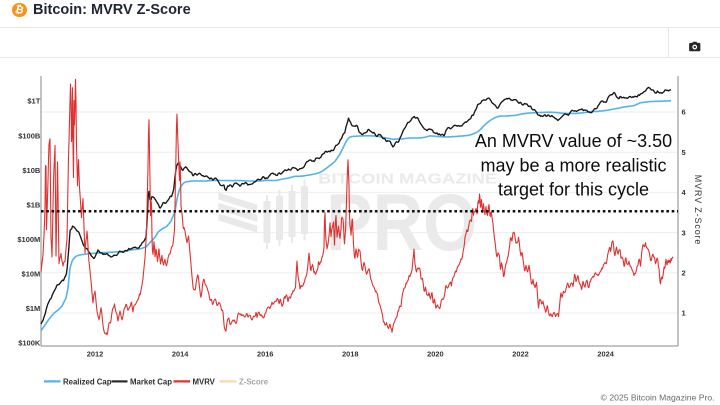 Image resolution: width=720 pixels, height=405 pixels. What do you see at coordinates (350, 354) in the screenshot?
I see `svg-text: 2018` at bounding box center [350, 354].